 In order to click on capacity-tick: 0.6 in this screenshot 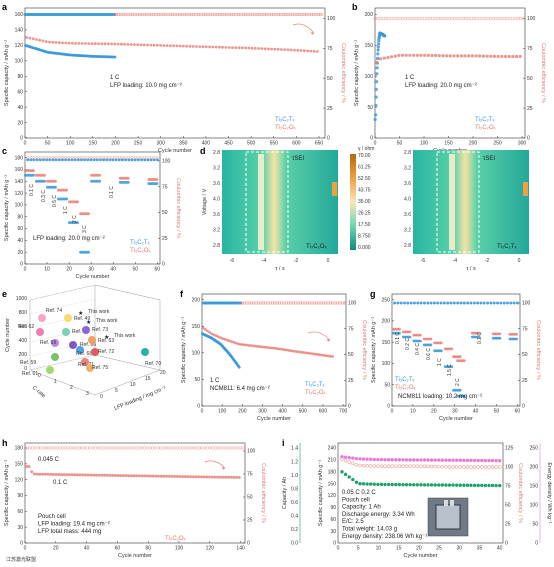, I will do `click(294, 503)`.